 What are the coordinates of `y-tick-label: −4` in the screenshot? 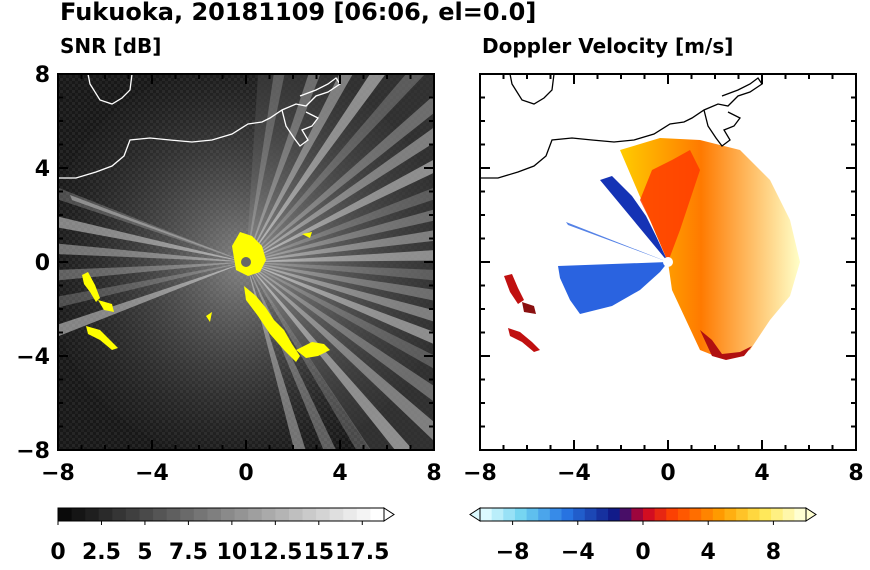 It's located at (33, 357).